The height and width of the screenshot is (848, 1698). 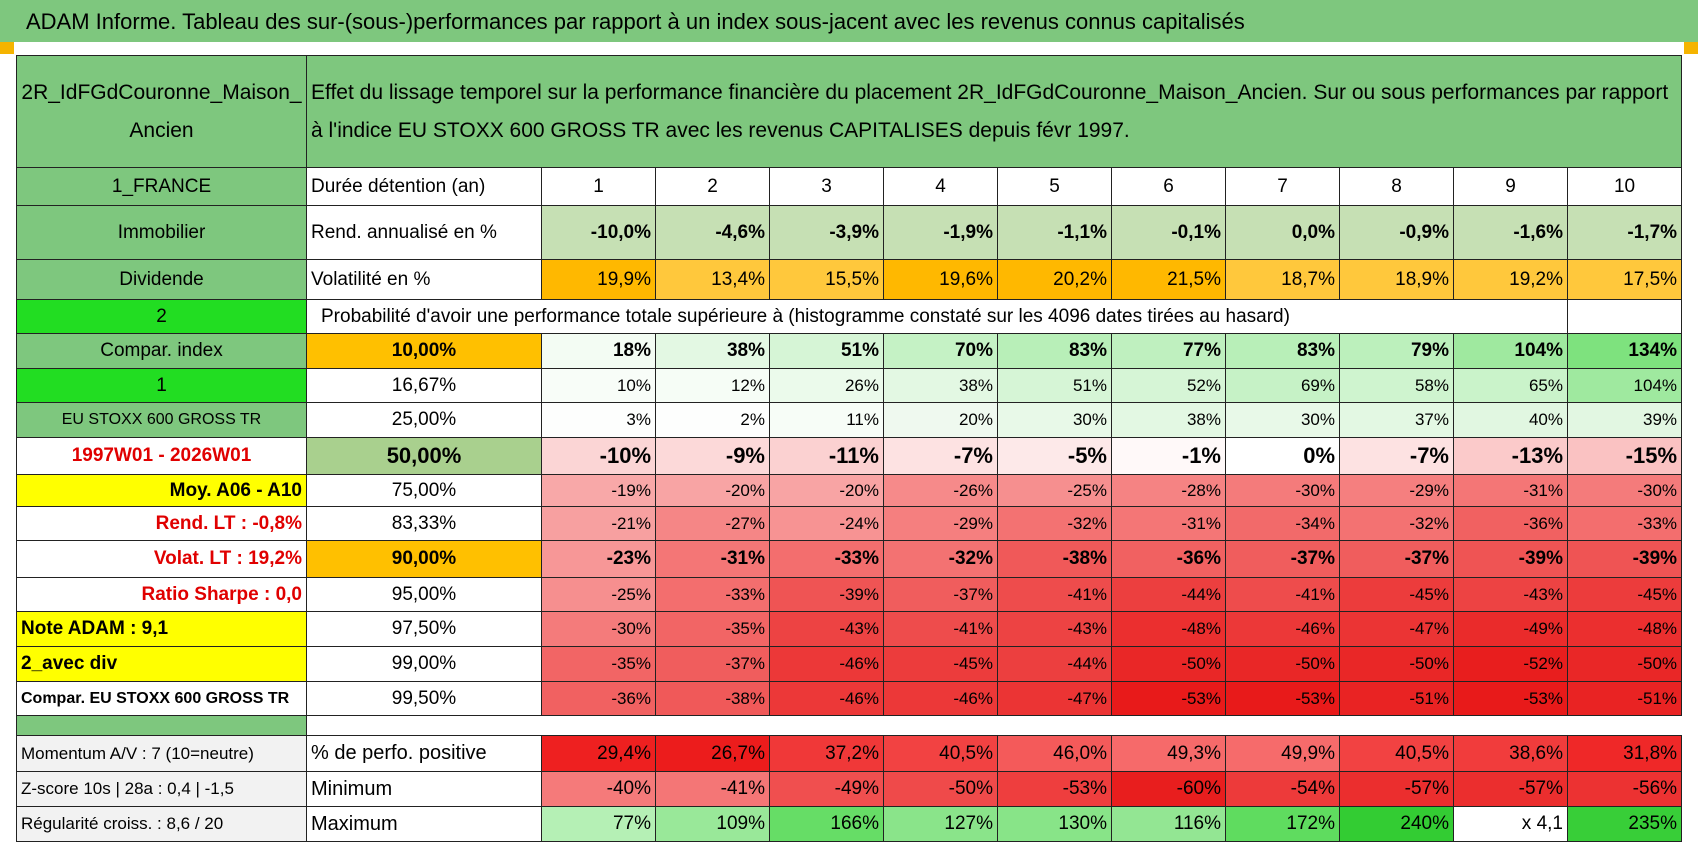 I want to click on row-label: Volat. LT : 19,2%, so click(x=161, y=559).